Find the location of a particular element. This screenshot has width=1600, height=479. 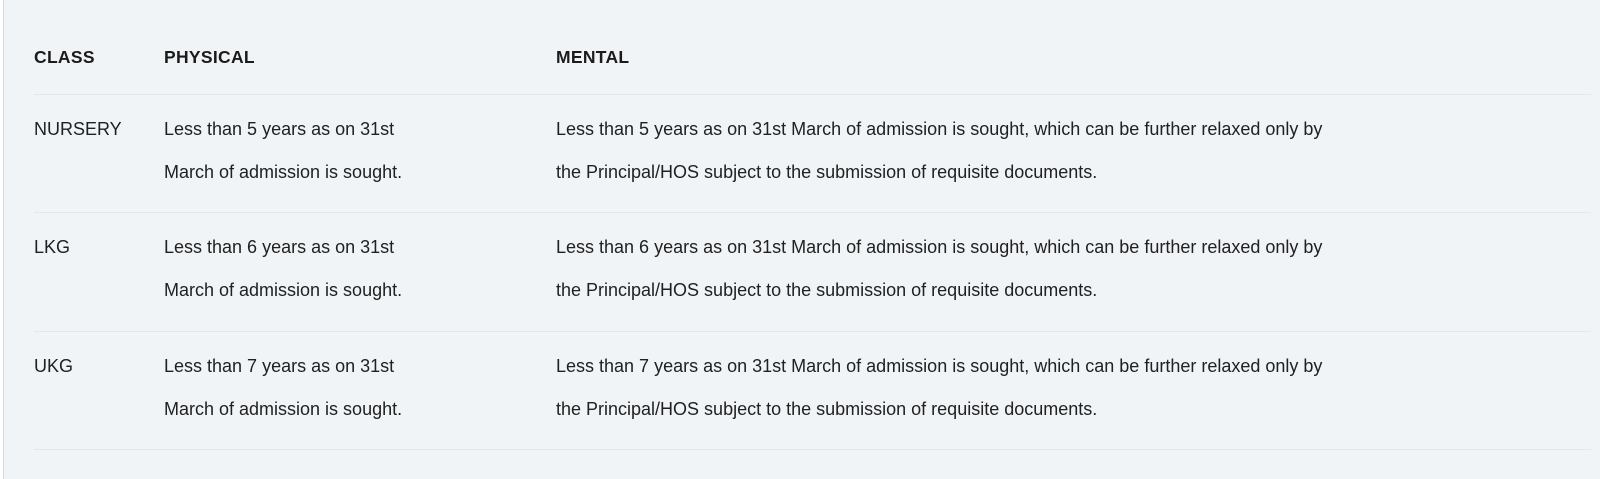

class-cell: NURSERY is located at coordinates (78, 129).